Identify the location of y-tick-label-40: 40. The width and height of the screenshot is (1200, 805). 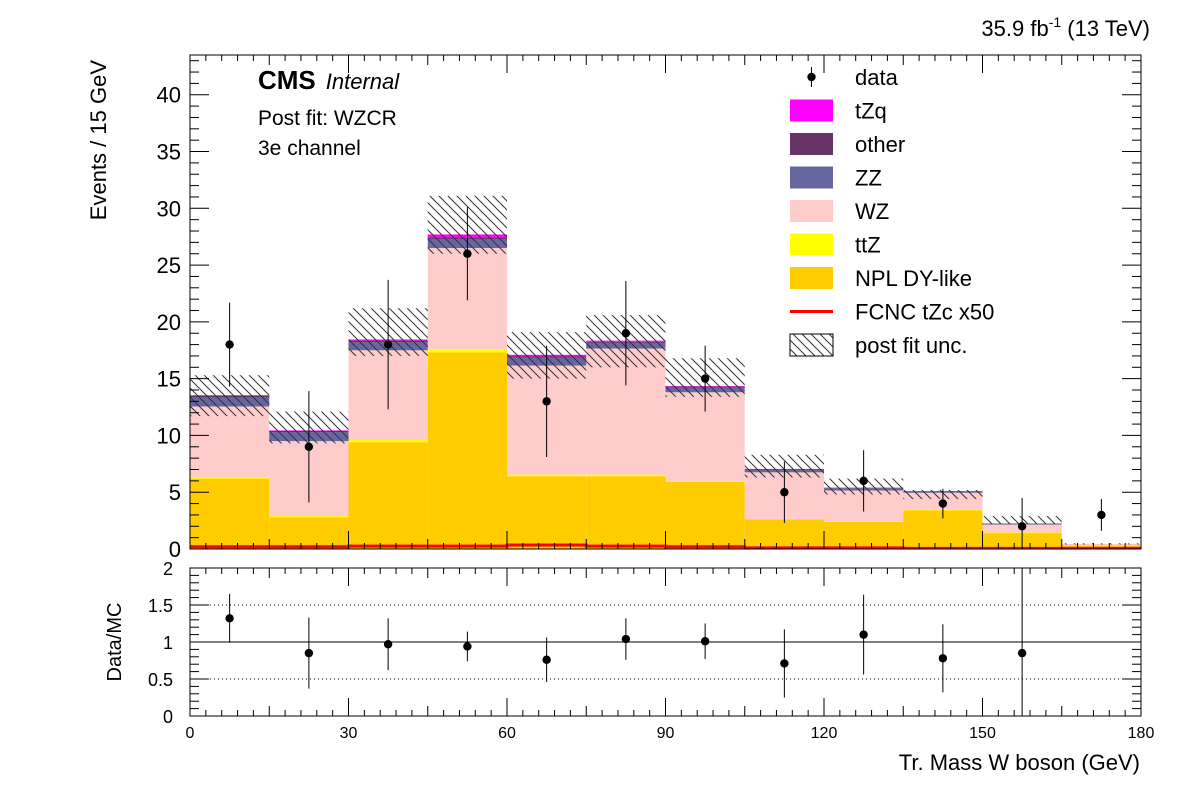
(169, 95).